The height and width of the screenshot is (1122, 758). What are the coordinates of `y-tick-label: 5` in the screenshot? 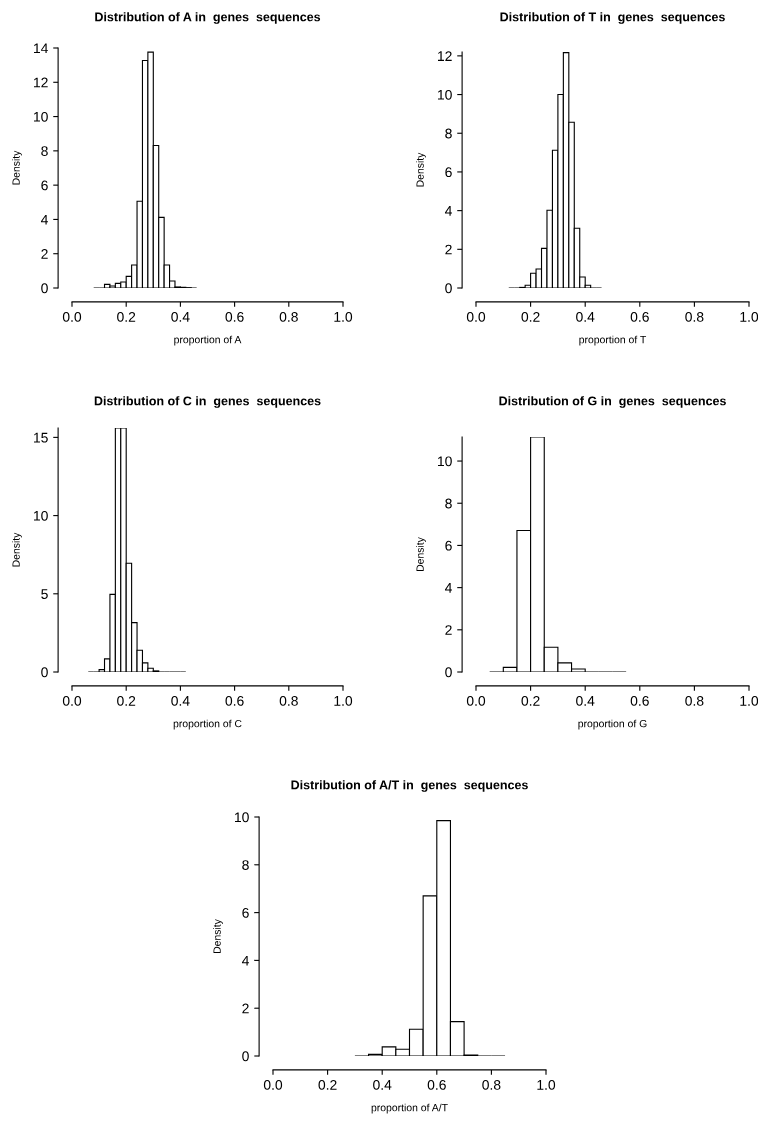 It's located at (44, 594).